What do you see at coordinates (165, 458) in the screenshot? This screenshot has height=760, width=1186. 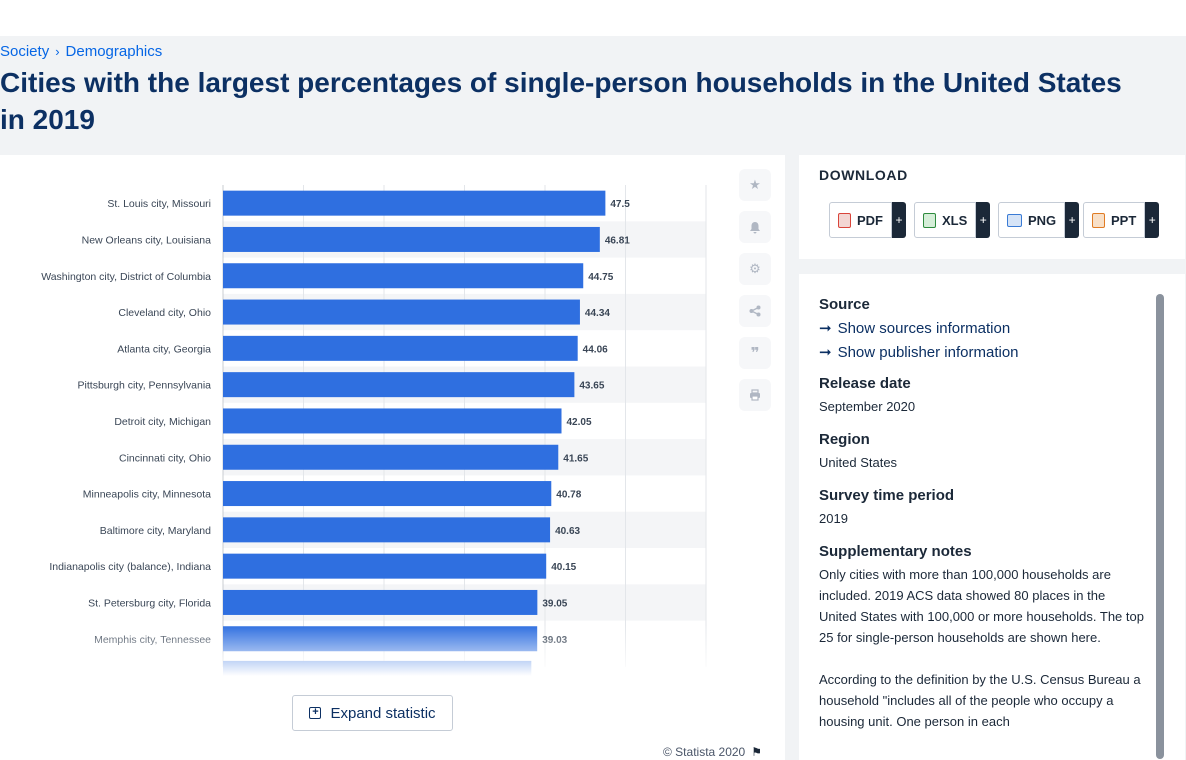 I see `category-label: Cincinnati city, Ohio` at bounding box center [165, 458].